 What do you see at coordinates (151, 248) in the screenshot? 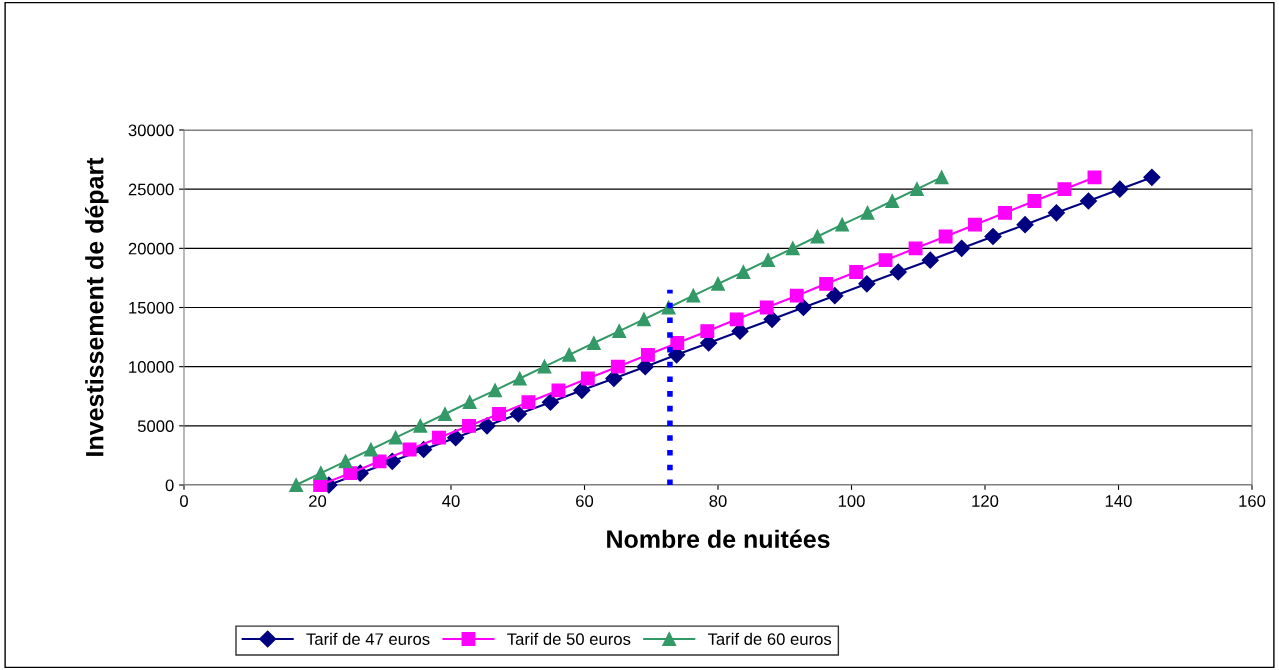
I see `y-tick-label: 20000` at bounding box center [151, 248].